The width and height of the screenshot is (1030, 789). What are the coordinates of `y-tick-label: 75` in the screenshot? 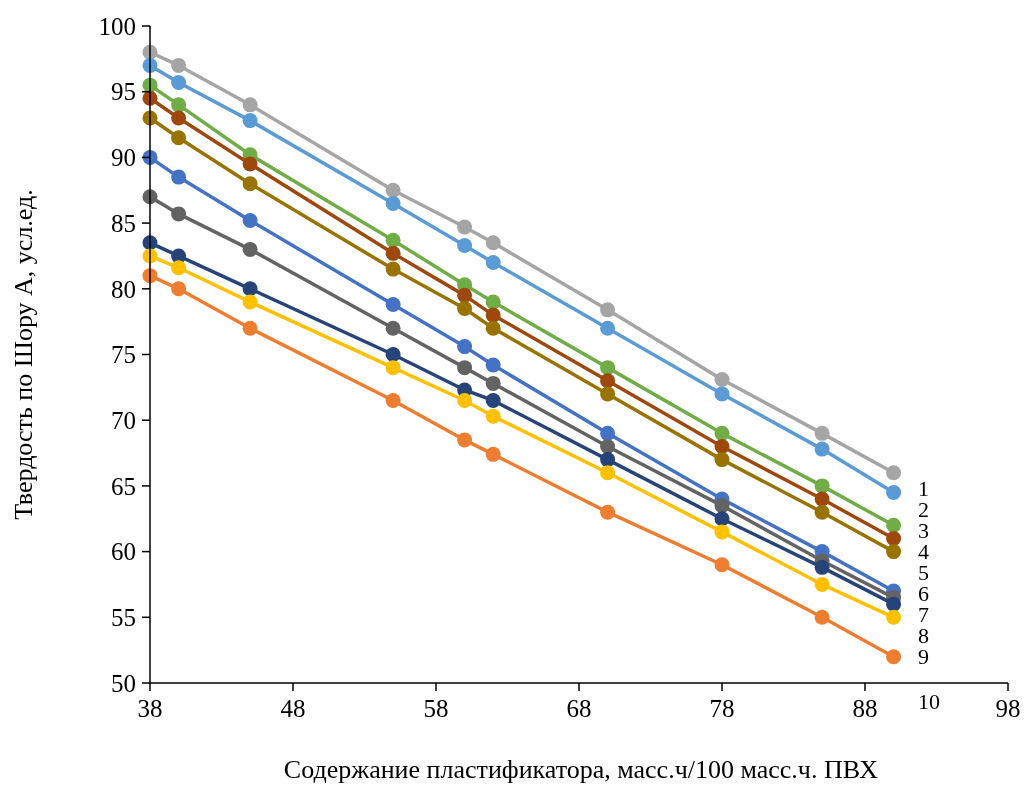 It's located at (123, 355).